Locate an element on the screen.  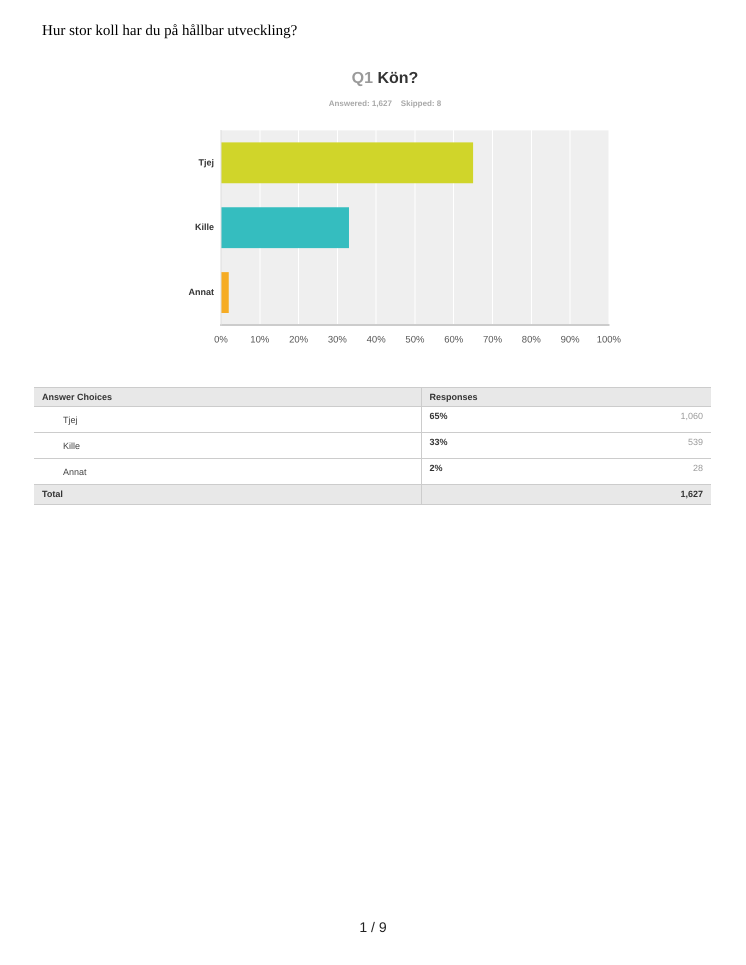
text: 65% is located at coordinates (438, 416).